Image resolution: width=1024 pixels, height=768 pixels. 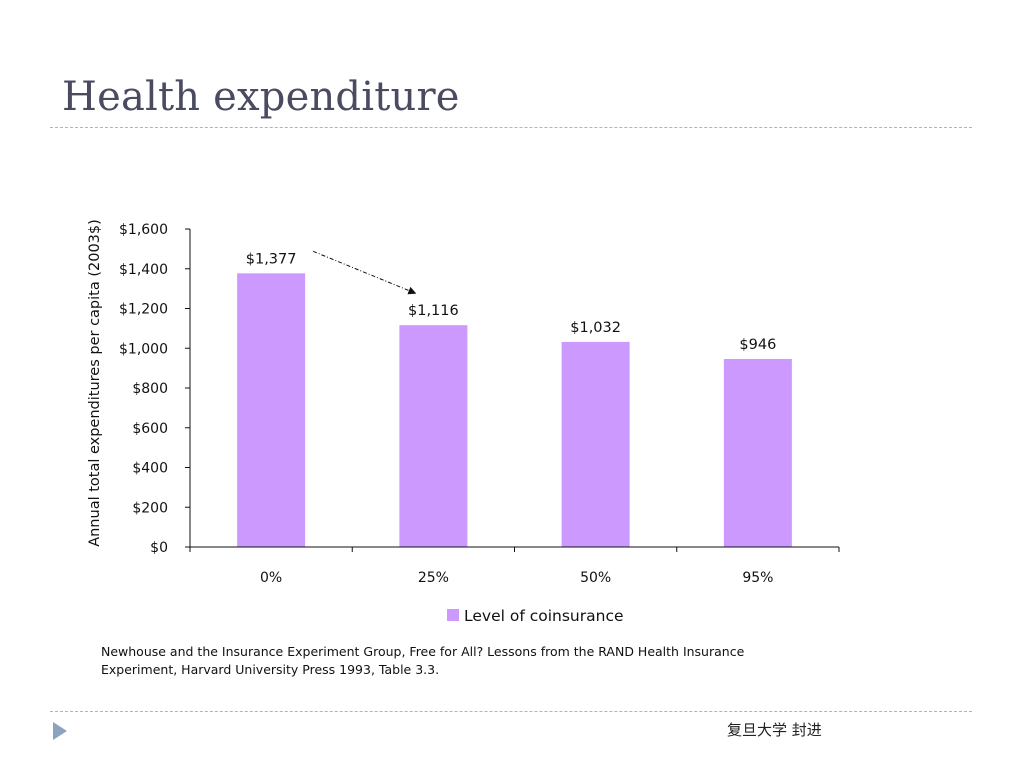 I want to click on x-tick-label: 0%, so click(x=271, y=578).